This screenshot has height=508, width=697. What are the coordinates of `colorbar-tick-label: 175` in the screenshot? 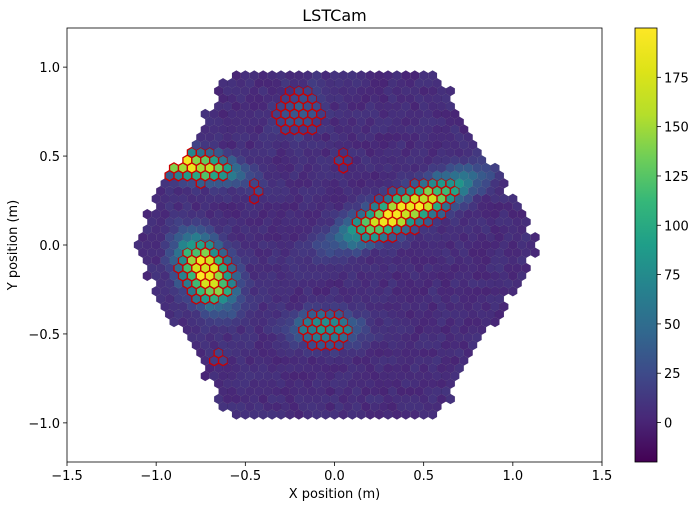 It's located at (676, 78).